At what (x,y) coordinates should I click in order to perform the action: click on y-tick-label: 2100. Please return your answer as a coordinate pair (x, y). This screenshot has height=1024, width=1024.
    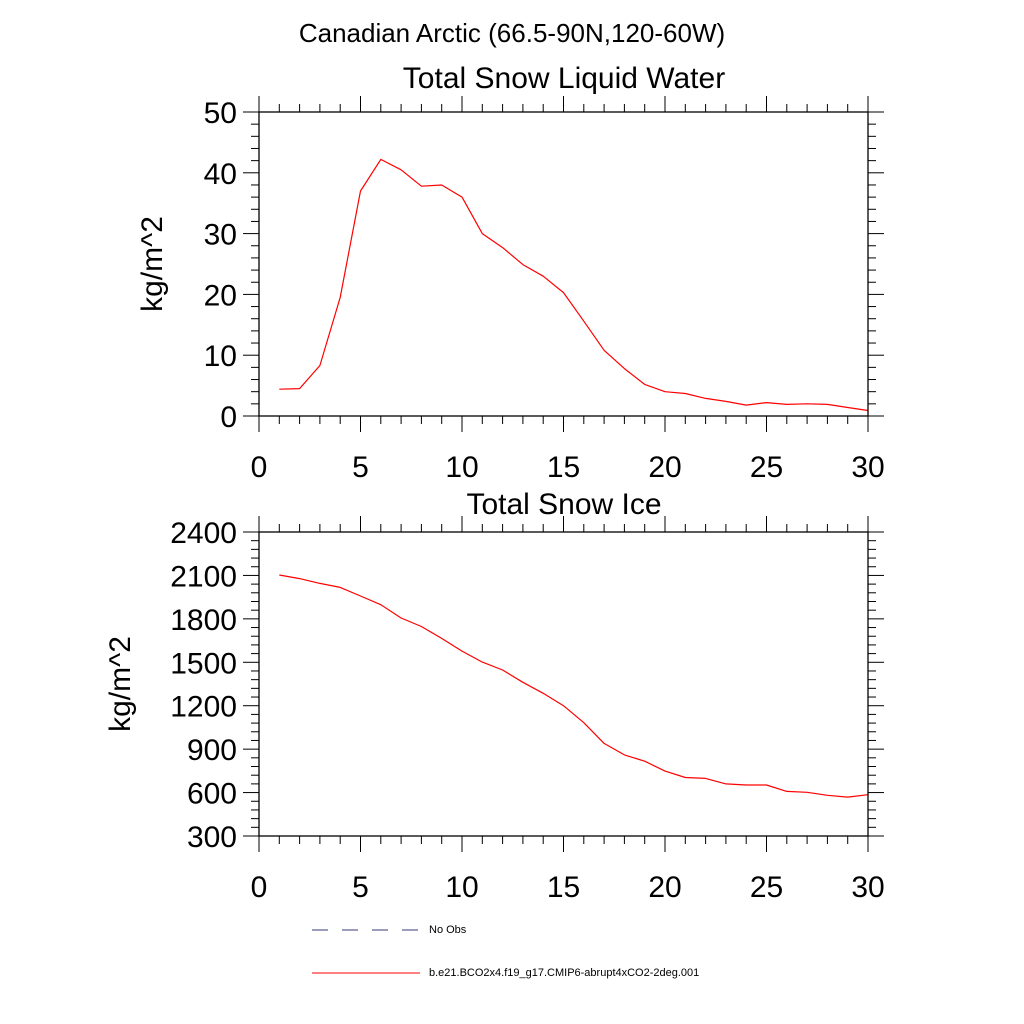
    Looking at the image, I should click on (203, 576).